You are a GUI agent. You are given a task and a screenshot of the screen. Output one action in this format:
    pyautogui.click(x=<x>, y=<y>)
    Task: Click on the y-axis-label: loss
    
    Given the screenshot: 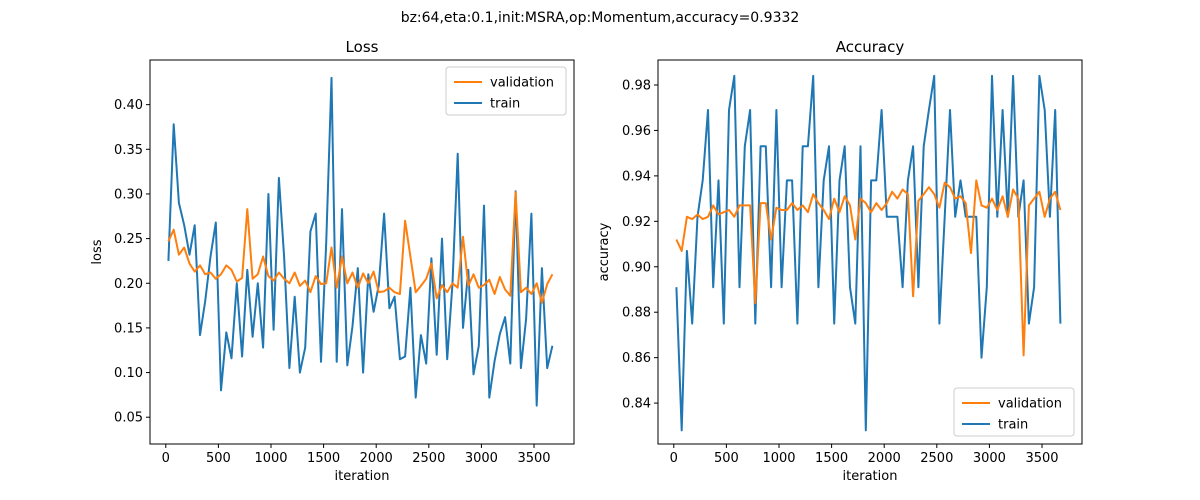 What is the action you would take?
    pyautogui.click(x=97, y=251)
    